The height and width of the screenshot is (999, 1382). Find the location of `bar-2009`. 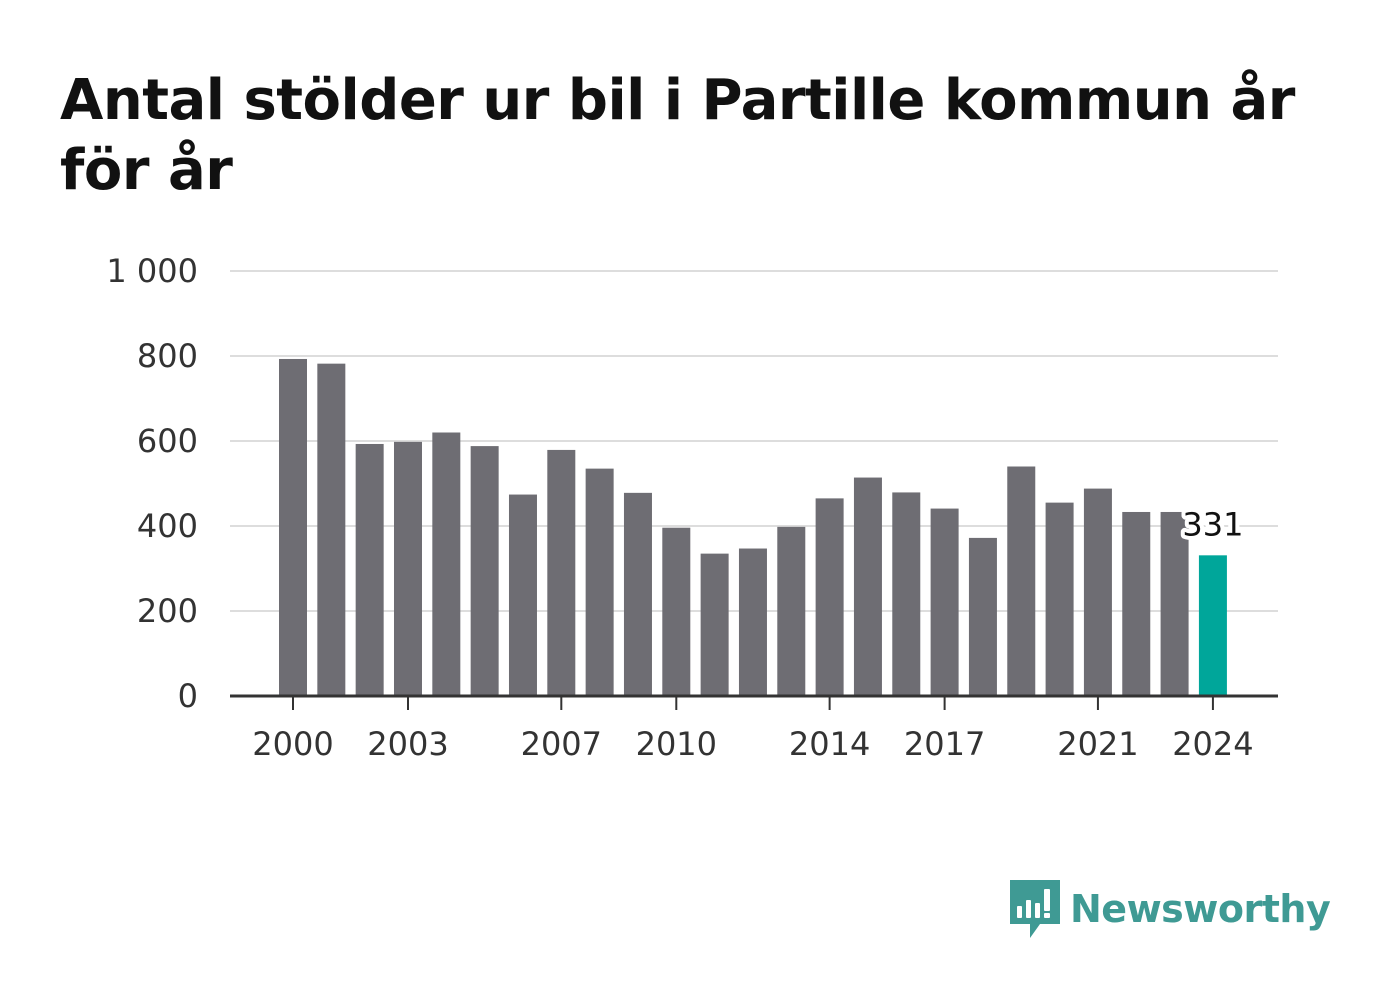

bar-2009 is located at coordinates (637, 594).